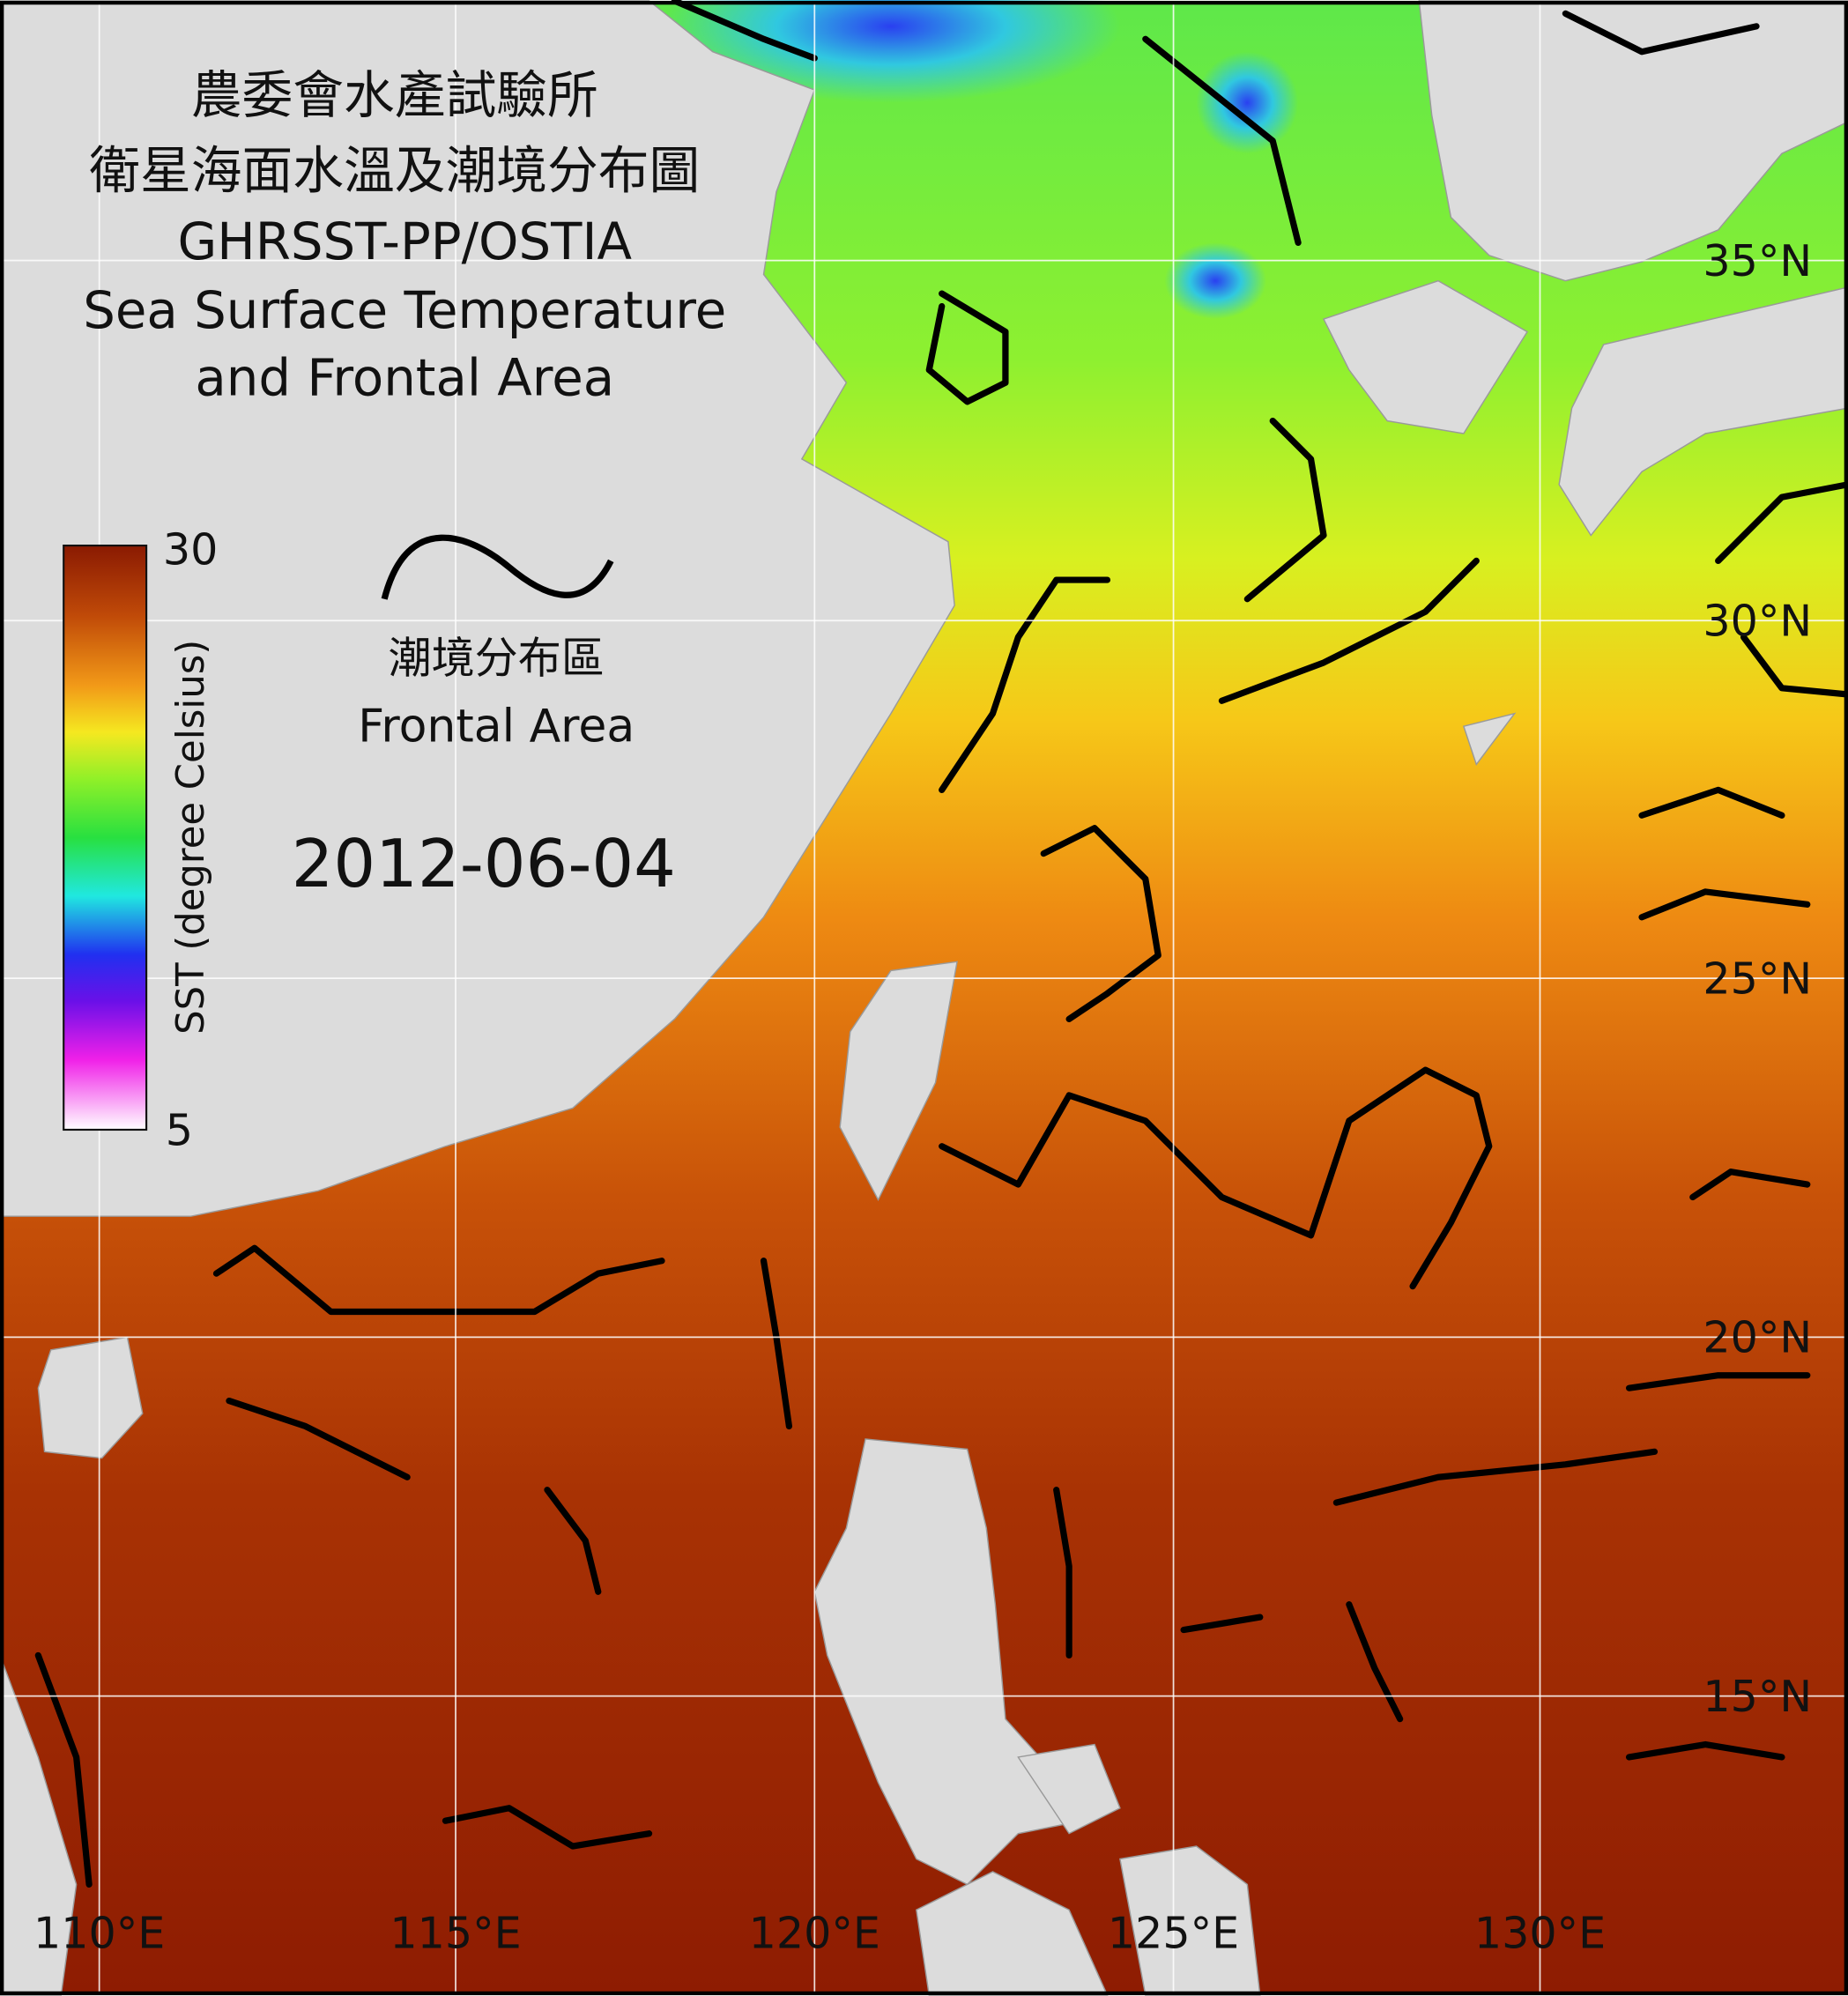  I want to click on colorbar-min: 5, so click(179, 1129).